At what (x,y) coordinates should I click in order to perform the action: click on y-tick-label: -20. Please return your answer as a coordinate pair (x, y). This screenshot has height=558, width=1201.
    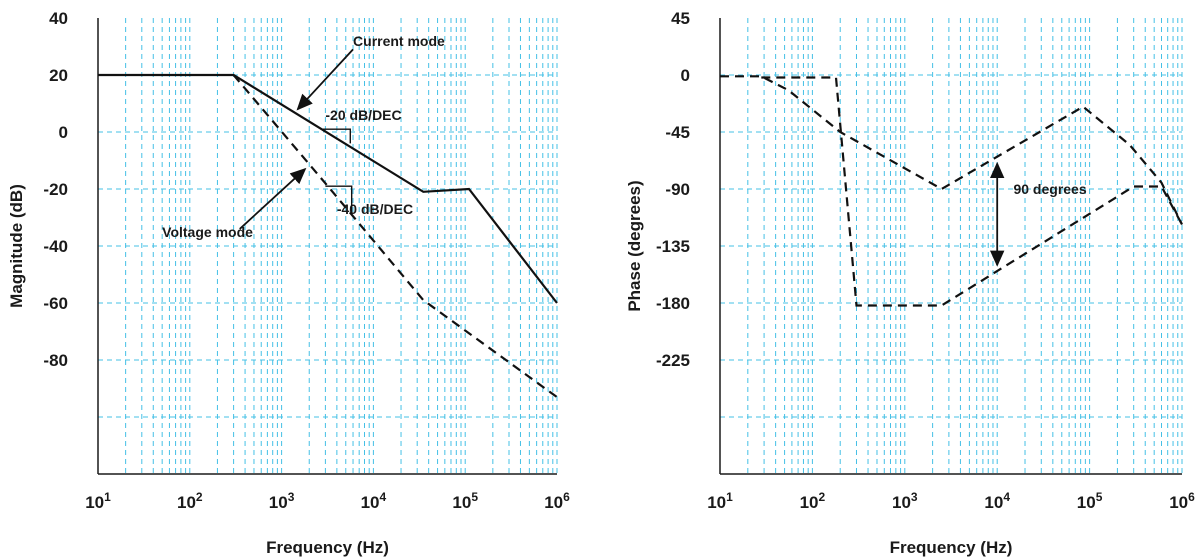
    Looking at the image, I should click on (55, 189).